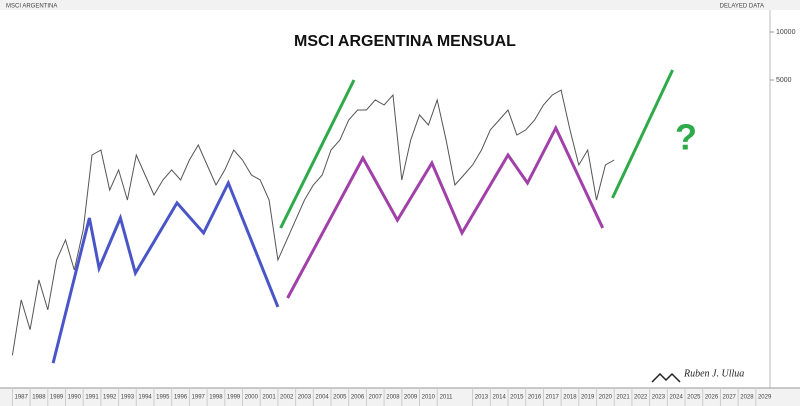 Image resolution: width=800 pixels, height=406 pixels. Describe the element at coordinates (305, 398) in the screenshot. I see `x-tick-label: 2003` at that location.